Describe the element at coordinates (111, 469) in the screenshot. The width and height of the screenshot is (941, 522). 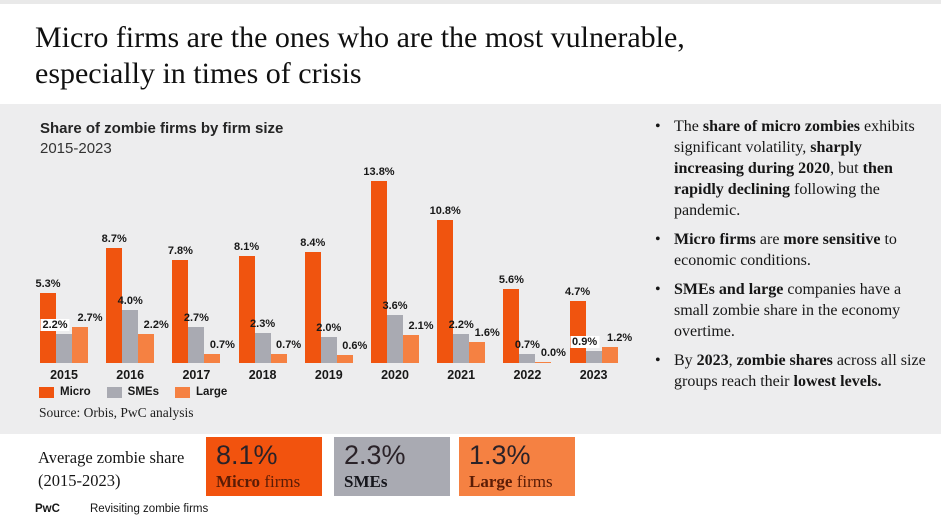
I see `average-share-label: Average zombie share (2015-2023)` at that location.